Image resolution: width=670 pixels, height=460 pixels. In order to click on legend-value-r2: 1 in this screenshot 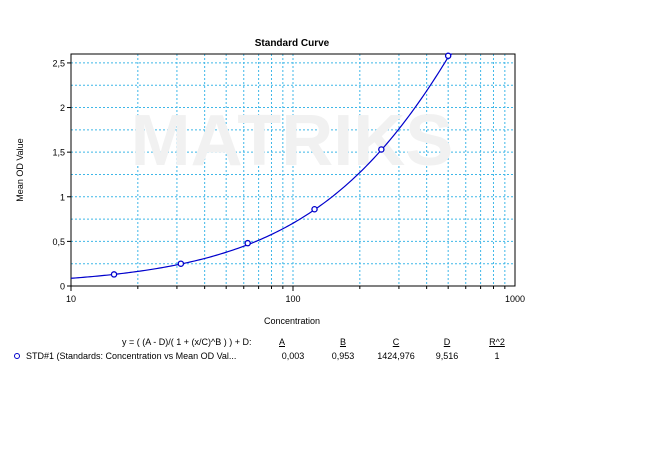, I will do `click(497, 356)`.